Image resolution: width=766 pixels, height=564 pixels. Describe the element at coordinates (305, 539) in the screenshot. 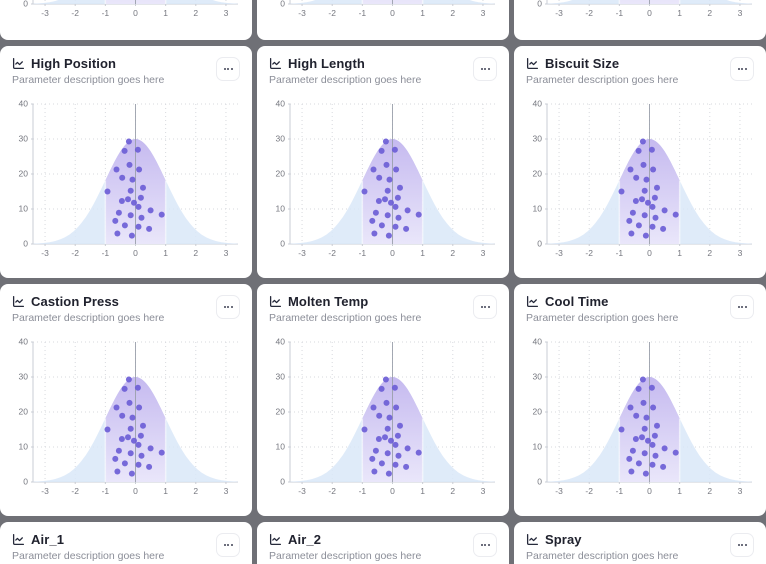

I see `card-title: Air_2` at that location.